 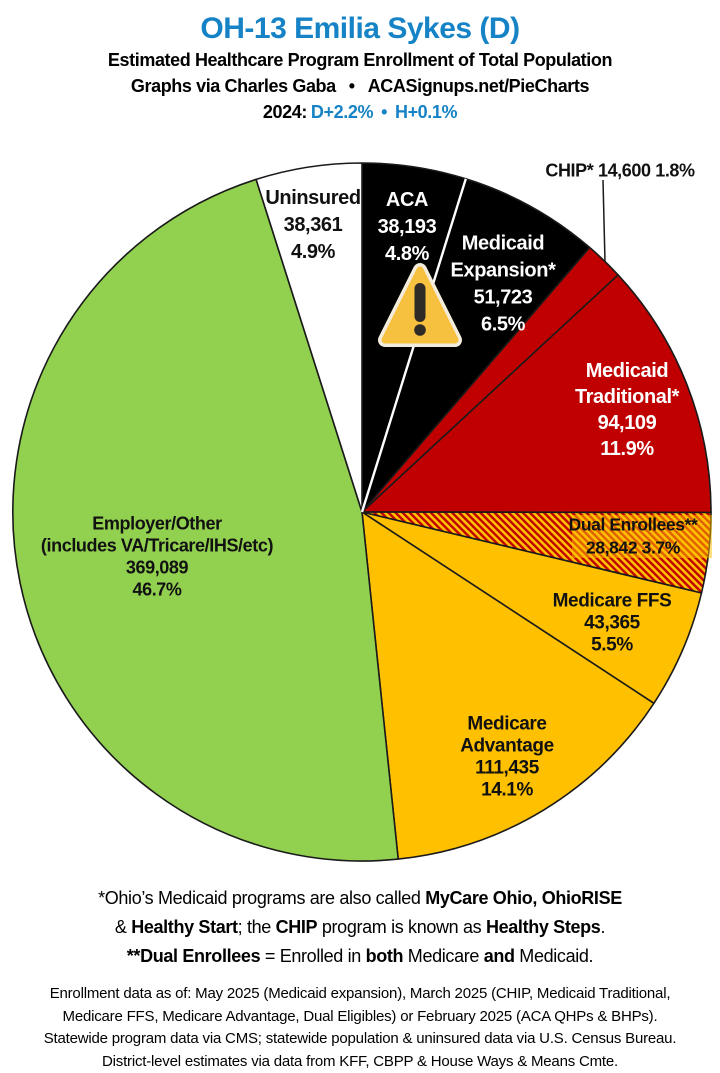 What do you see at coordinates (297, 927) in the screenshot?
I see `footnote-segment: CHIP` at bounding box center [297, 927].